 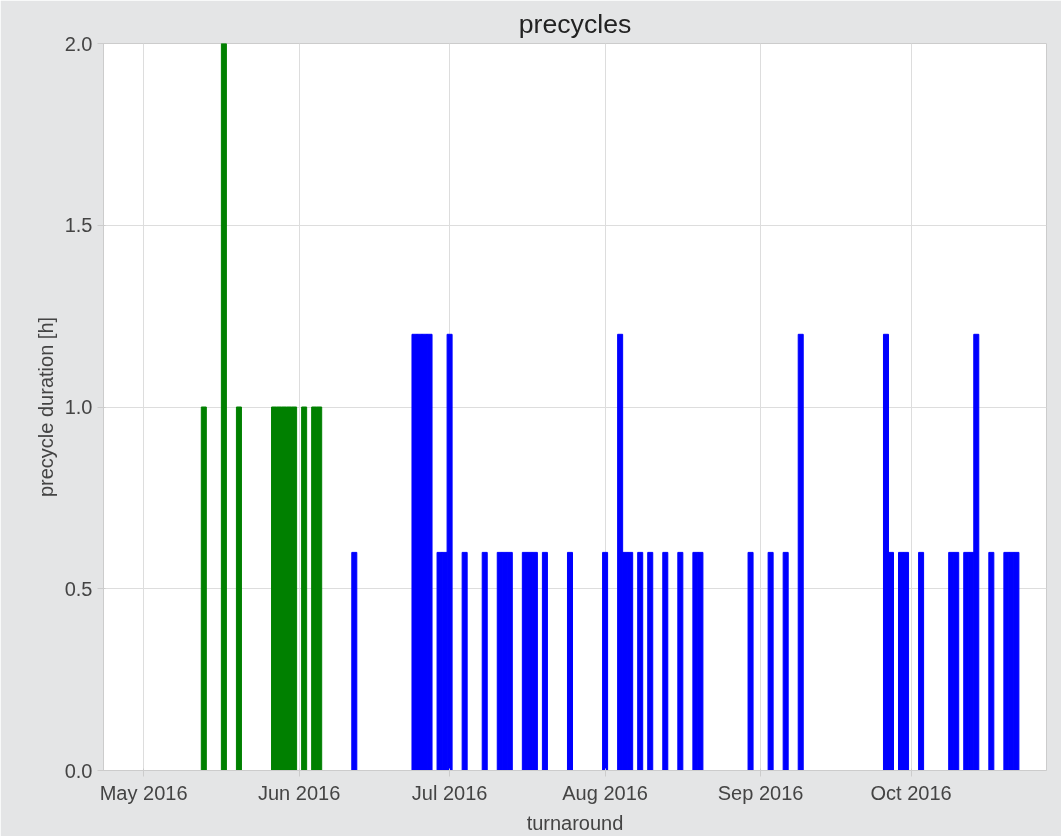 What do you see at coordinates (605, 792) in the screenshot?
I see `x-tick-label: Aug 2016` at bounding box center [605, 792].